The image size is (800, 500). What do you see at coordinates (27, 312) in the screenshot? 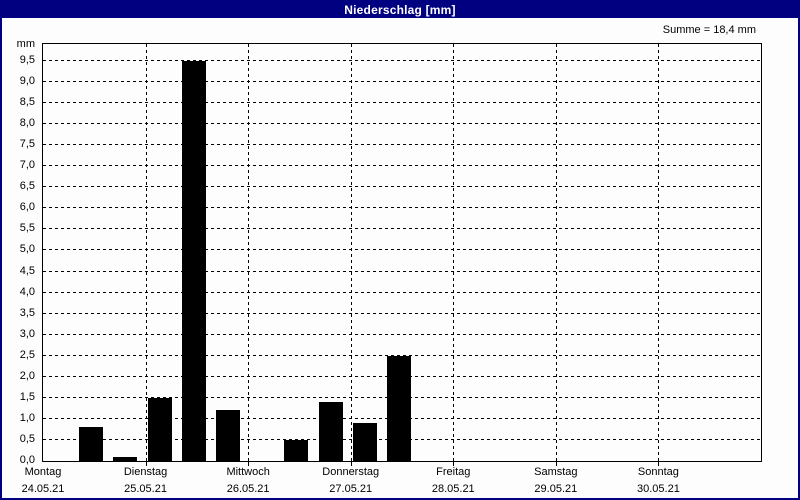
I see `y-tick-label: 3,5` at bounding box center [27, 312].